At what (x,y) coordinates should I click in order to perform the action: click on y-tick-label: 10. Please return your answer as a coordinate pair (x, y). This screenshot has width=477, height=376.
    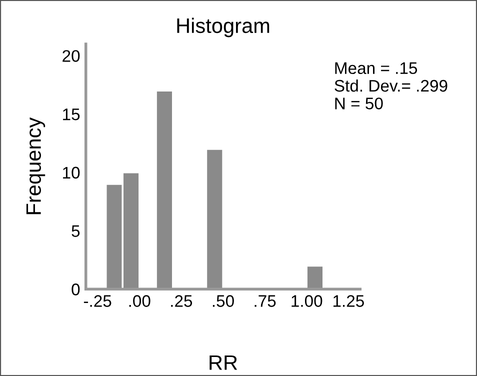
    Looking at the image, I should click on (71, 172).